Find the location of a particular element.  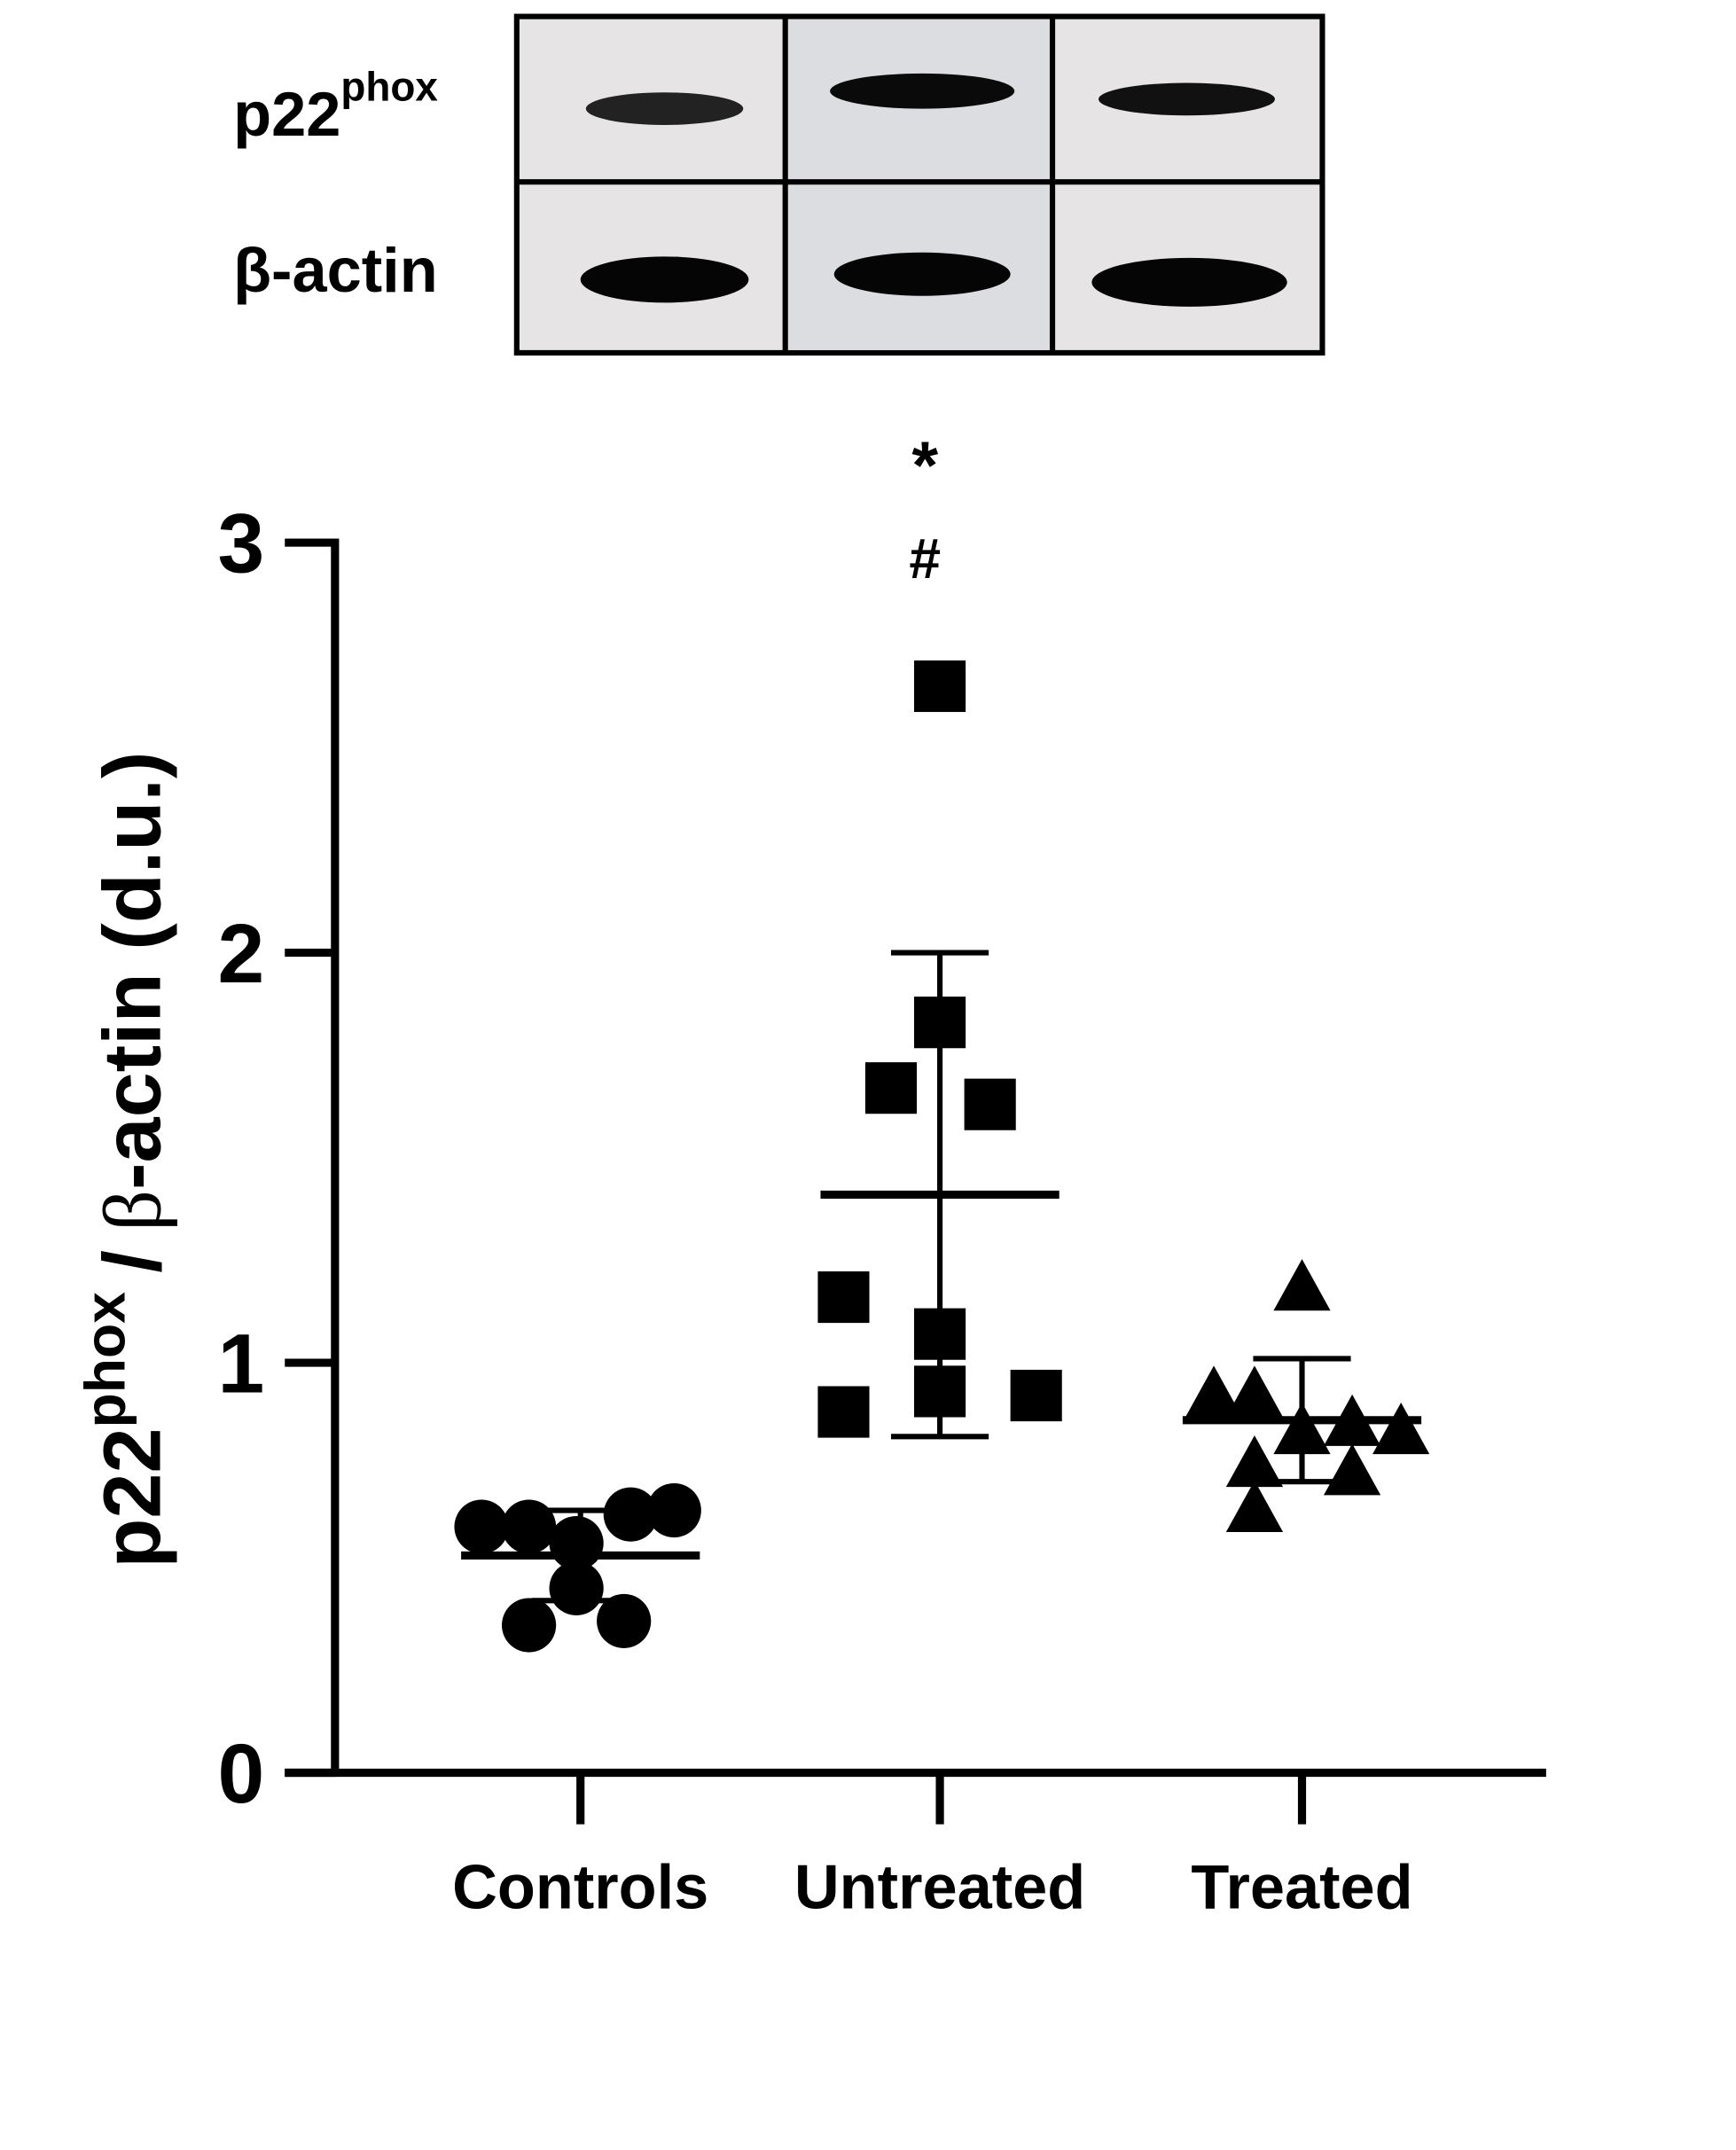

blot-label-text: p22 is located at coordinates (286, 114).